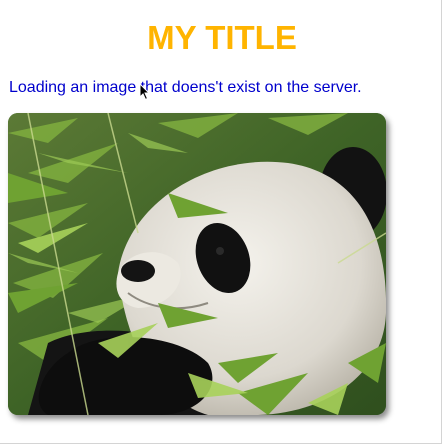  What do you see at coordinates (144, 92) in the screenshot?
I see `arrow-cursor-icon` at bounding box center [144, 92].